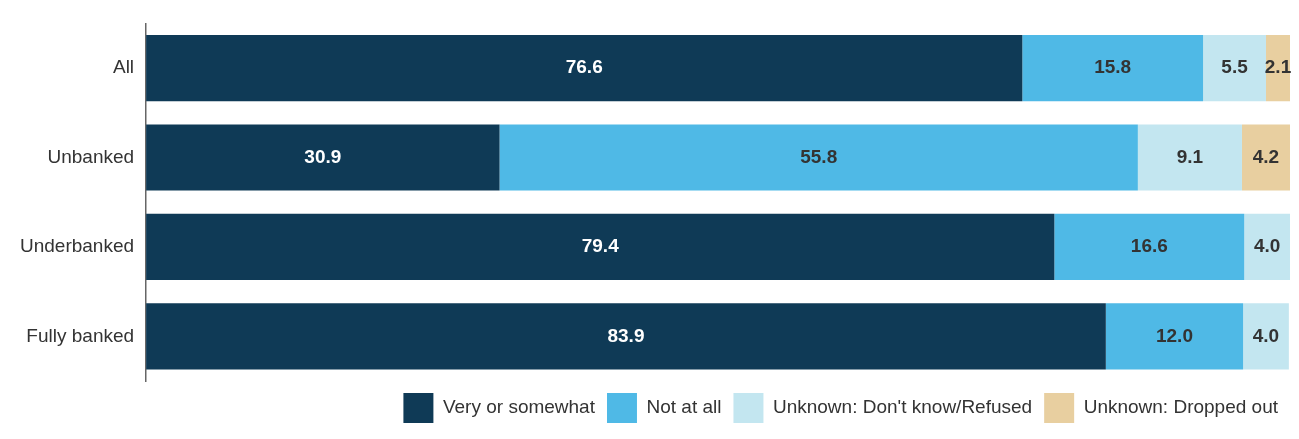  What do you see at coordinates (902, 407) in the screenshot?
I see `legend-label: Unknown: Don't know/Refused` at bounding box center [902, 407].